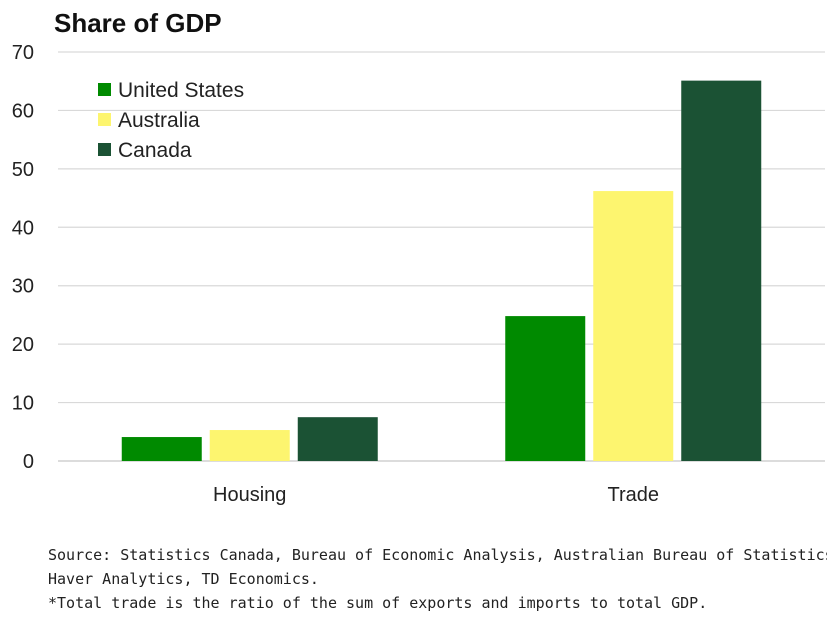 This screenshot has height=617, width=827. I want to click on y-tick-label: 0, so click(28, 462).